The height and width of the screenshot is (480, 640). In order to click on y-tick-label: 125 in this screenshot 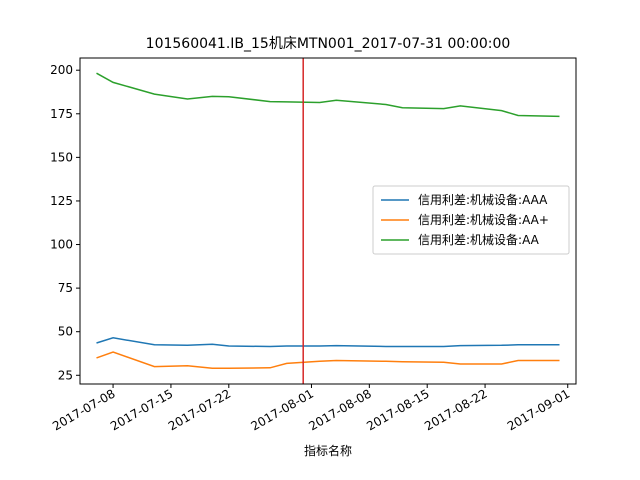, I will do `click(61, 201)`.